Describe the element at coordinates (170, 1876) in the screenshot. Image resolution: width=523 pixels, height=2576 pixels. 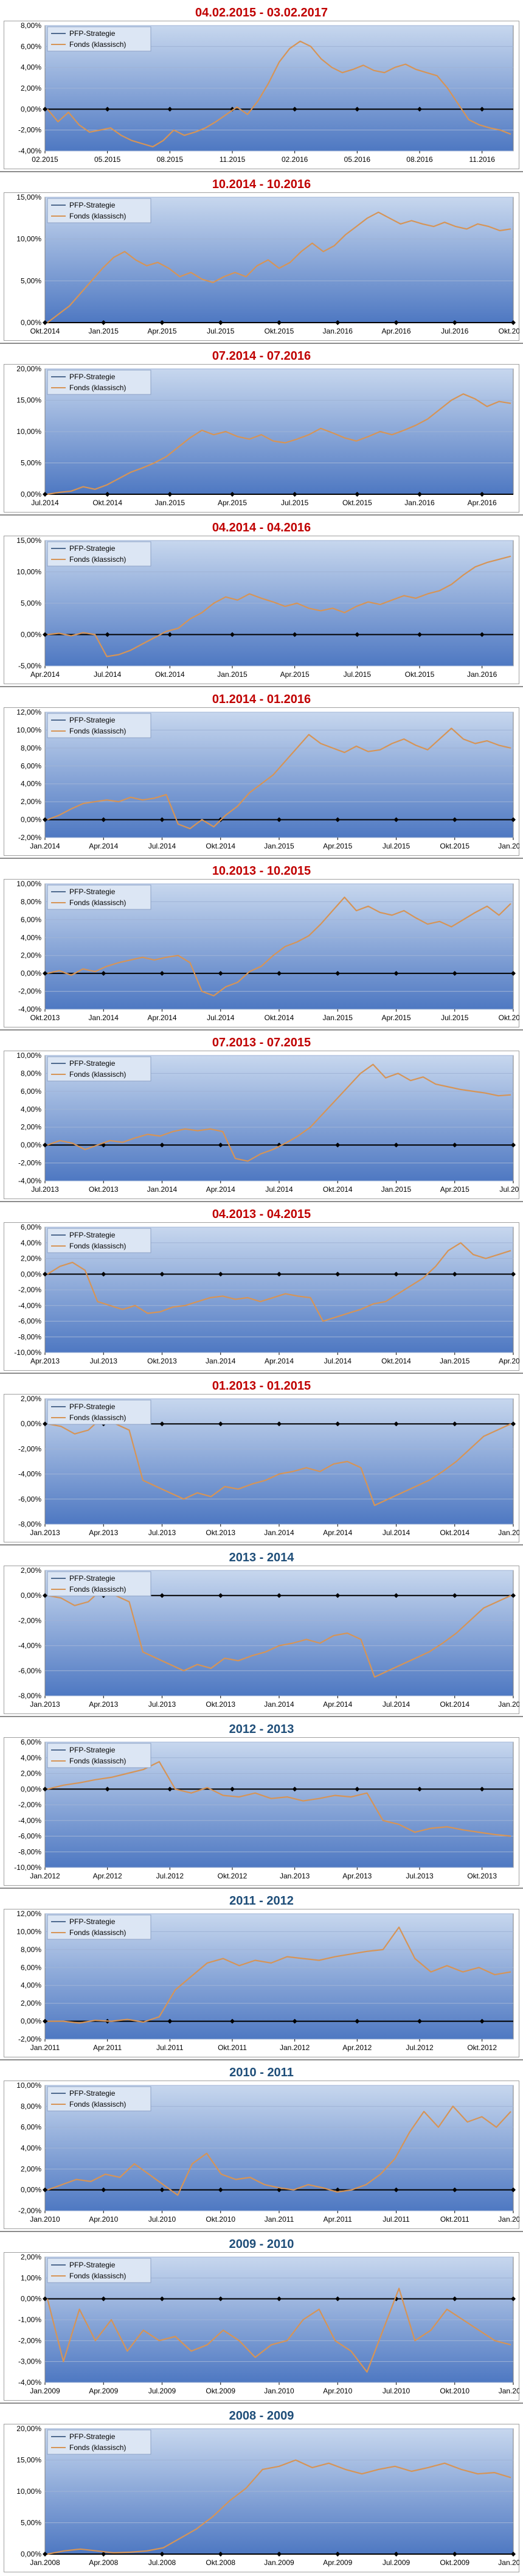
I see `x-tick-label: Jul.2012` at that location.